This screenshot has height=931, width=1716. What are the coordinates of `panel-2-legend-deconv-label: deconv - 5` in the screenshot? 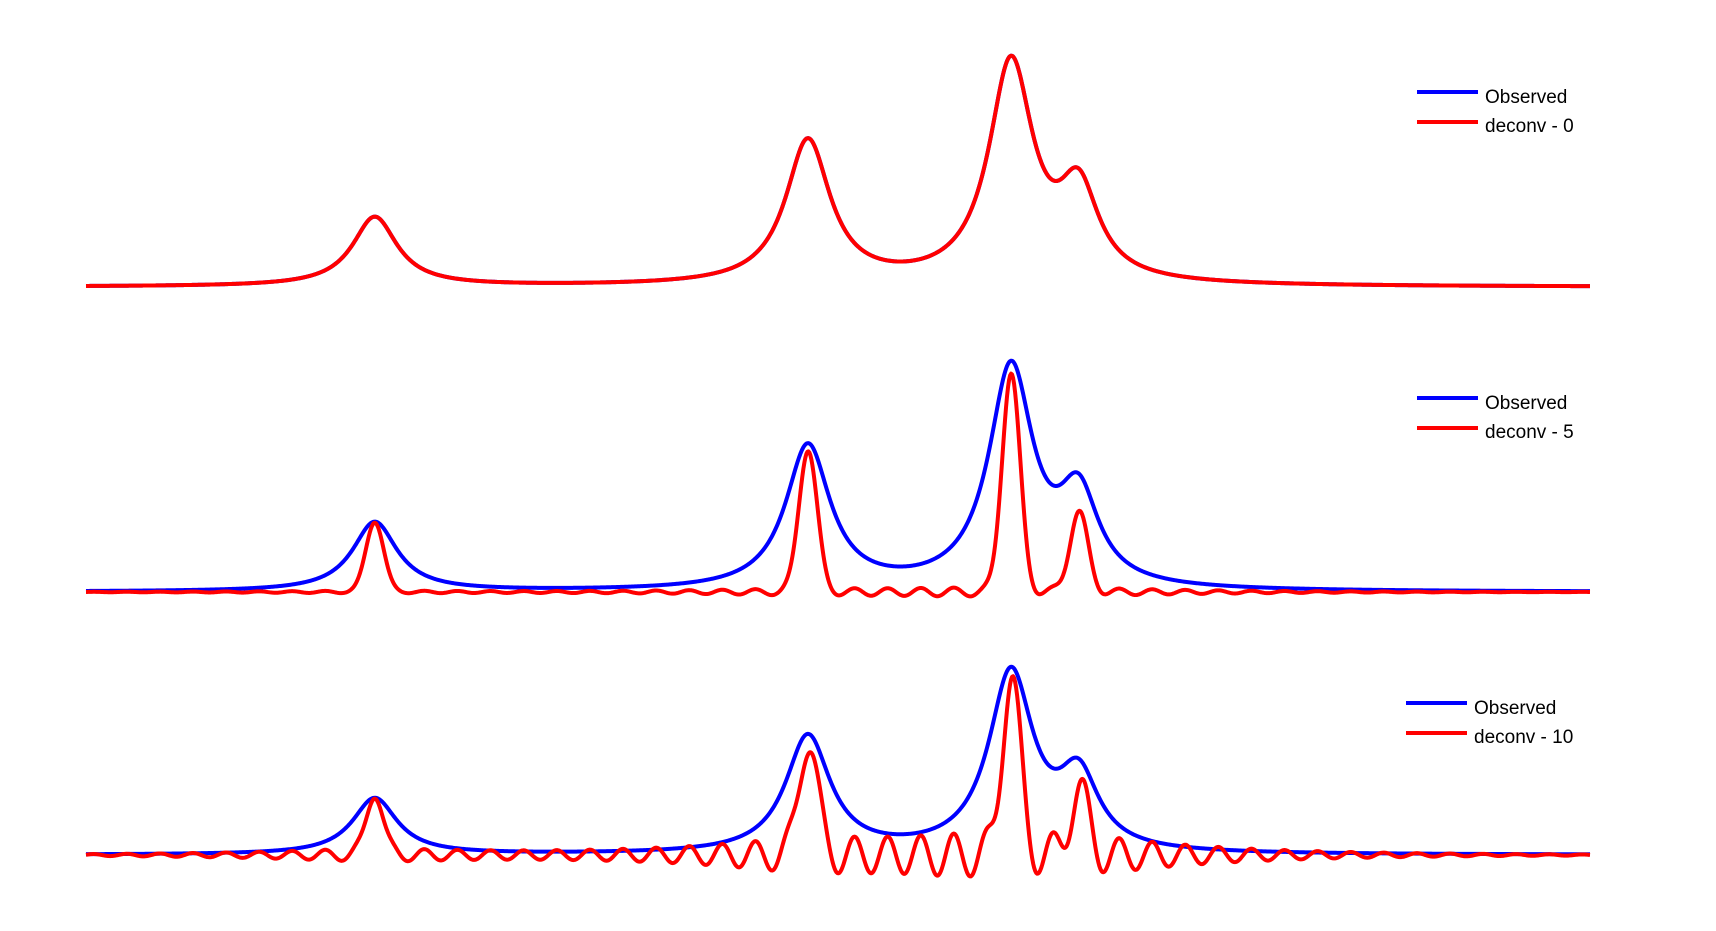 It's located at (1529, 432).